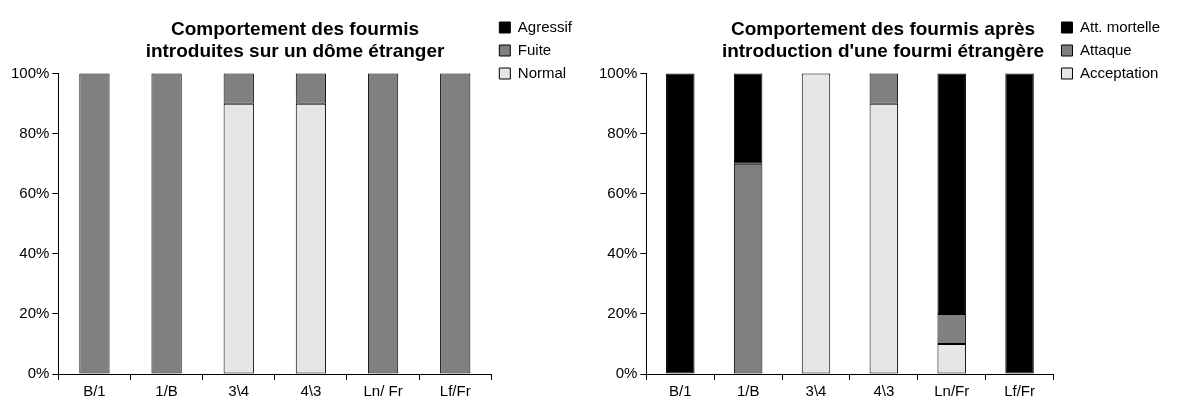 The height and width of the screenshot is (412, 1184). Describe the element at coordinates (295, 39) in the screenshot. I see `chart-title: Comportement des fourmis introduites sur un dôme étranger` at that location.